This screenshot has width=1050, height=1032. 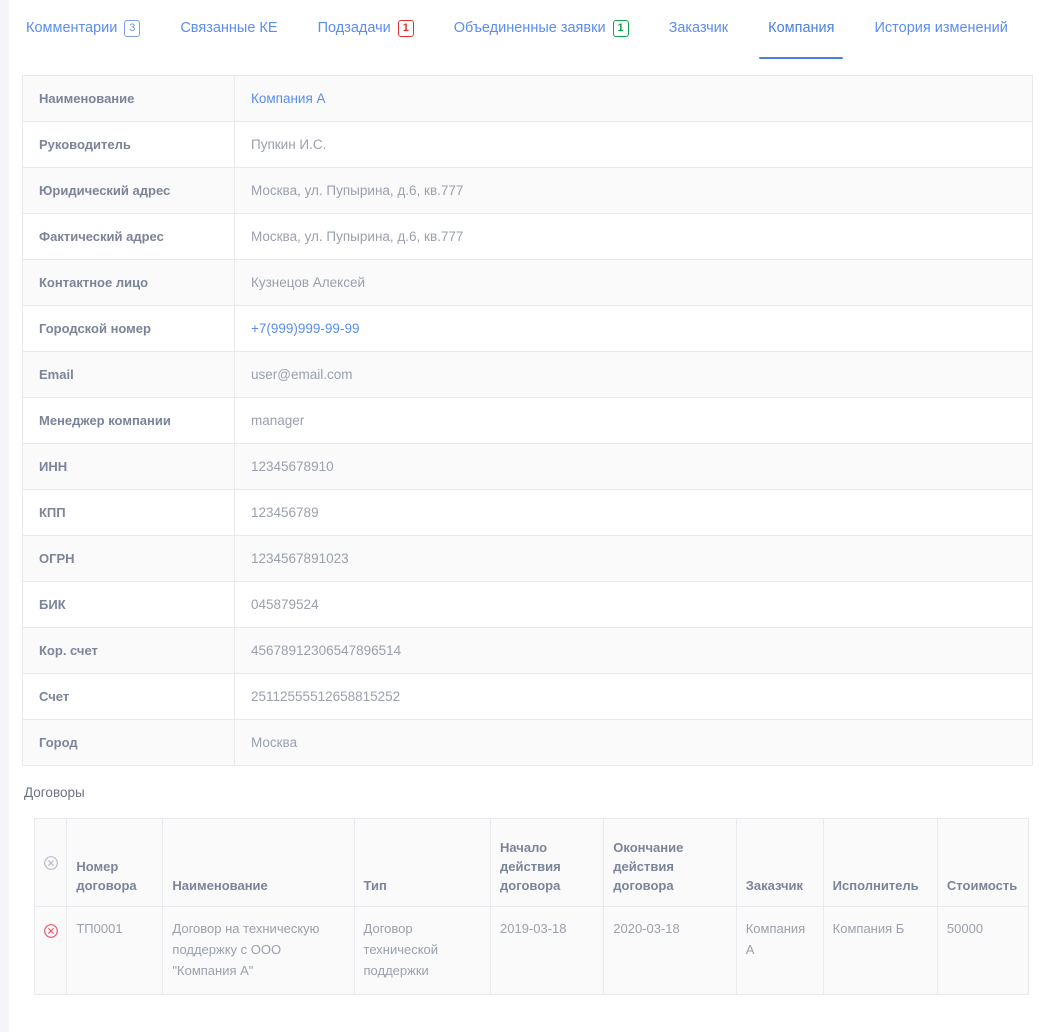 I want to click on field-label: Кор. счет, so click(x=128, y=650).